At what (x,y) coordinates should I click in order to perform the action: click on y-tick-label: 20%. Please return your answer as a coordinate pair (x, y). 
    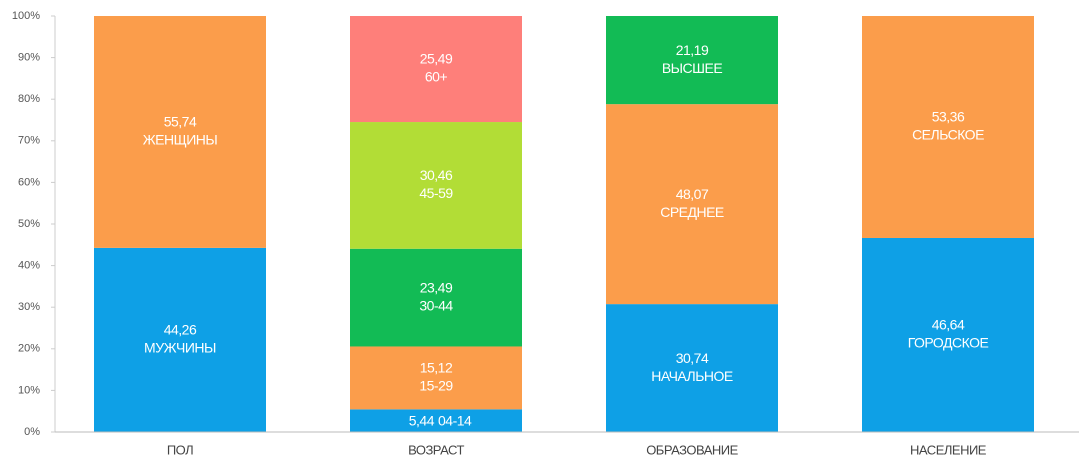
    Looking at the image, I should click on (29, 349).